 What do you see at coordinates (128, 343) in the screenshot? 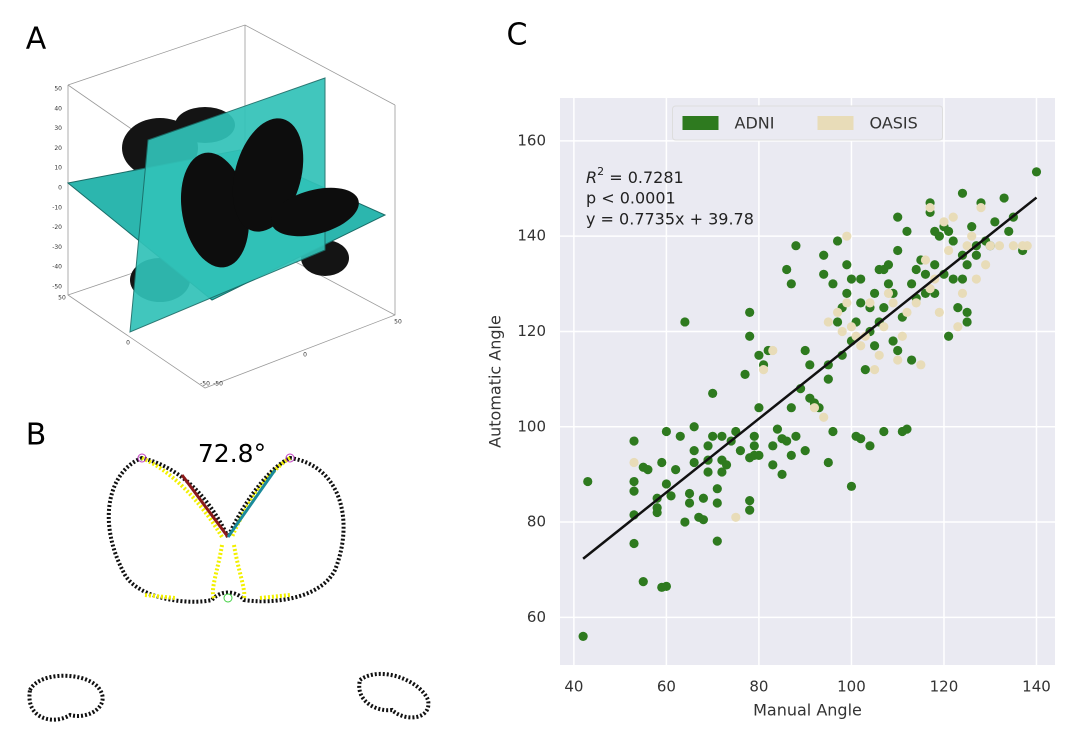
I see `floor-tick-label: 0` at bounding box center [128, 343].